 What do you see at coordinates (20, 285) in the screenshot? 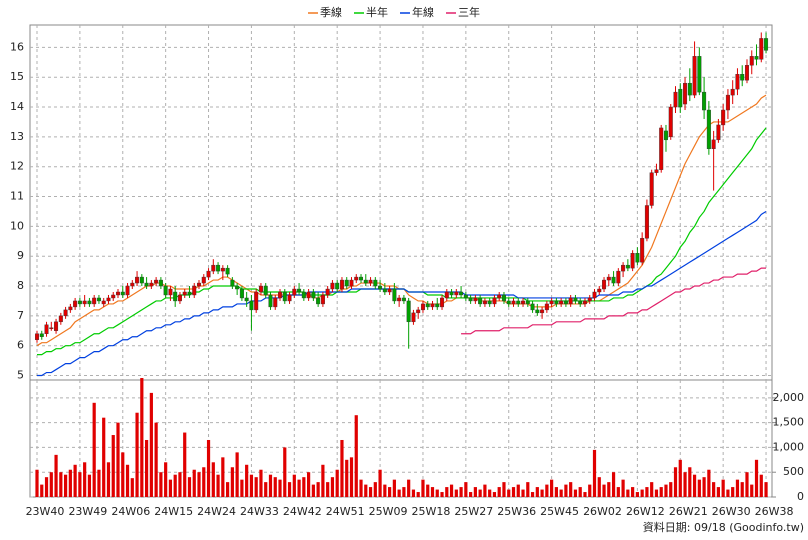
I see `y-tick-label: 8` at bounding box center [20, 285].